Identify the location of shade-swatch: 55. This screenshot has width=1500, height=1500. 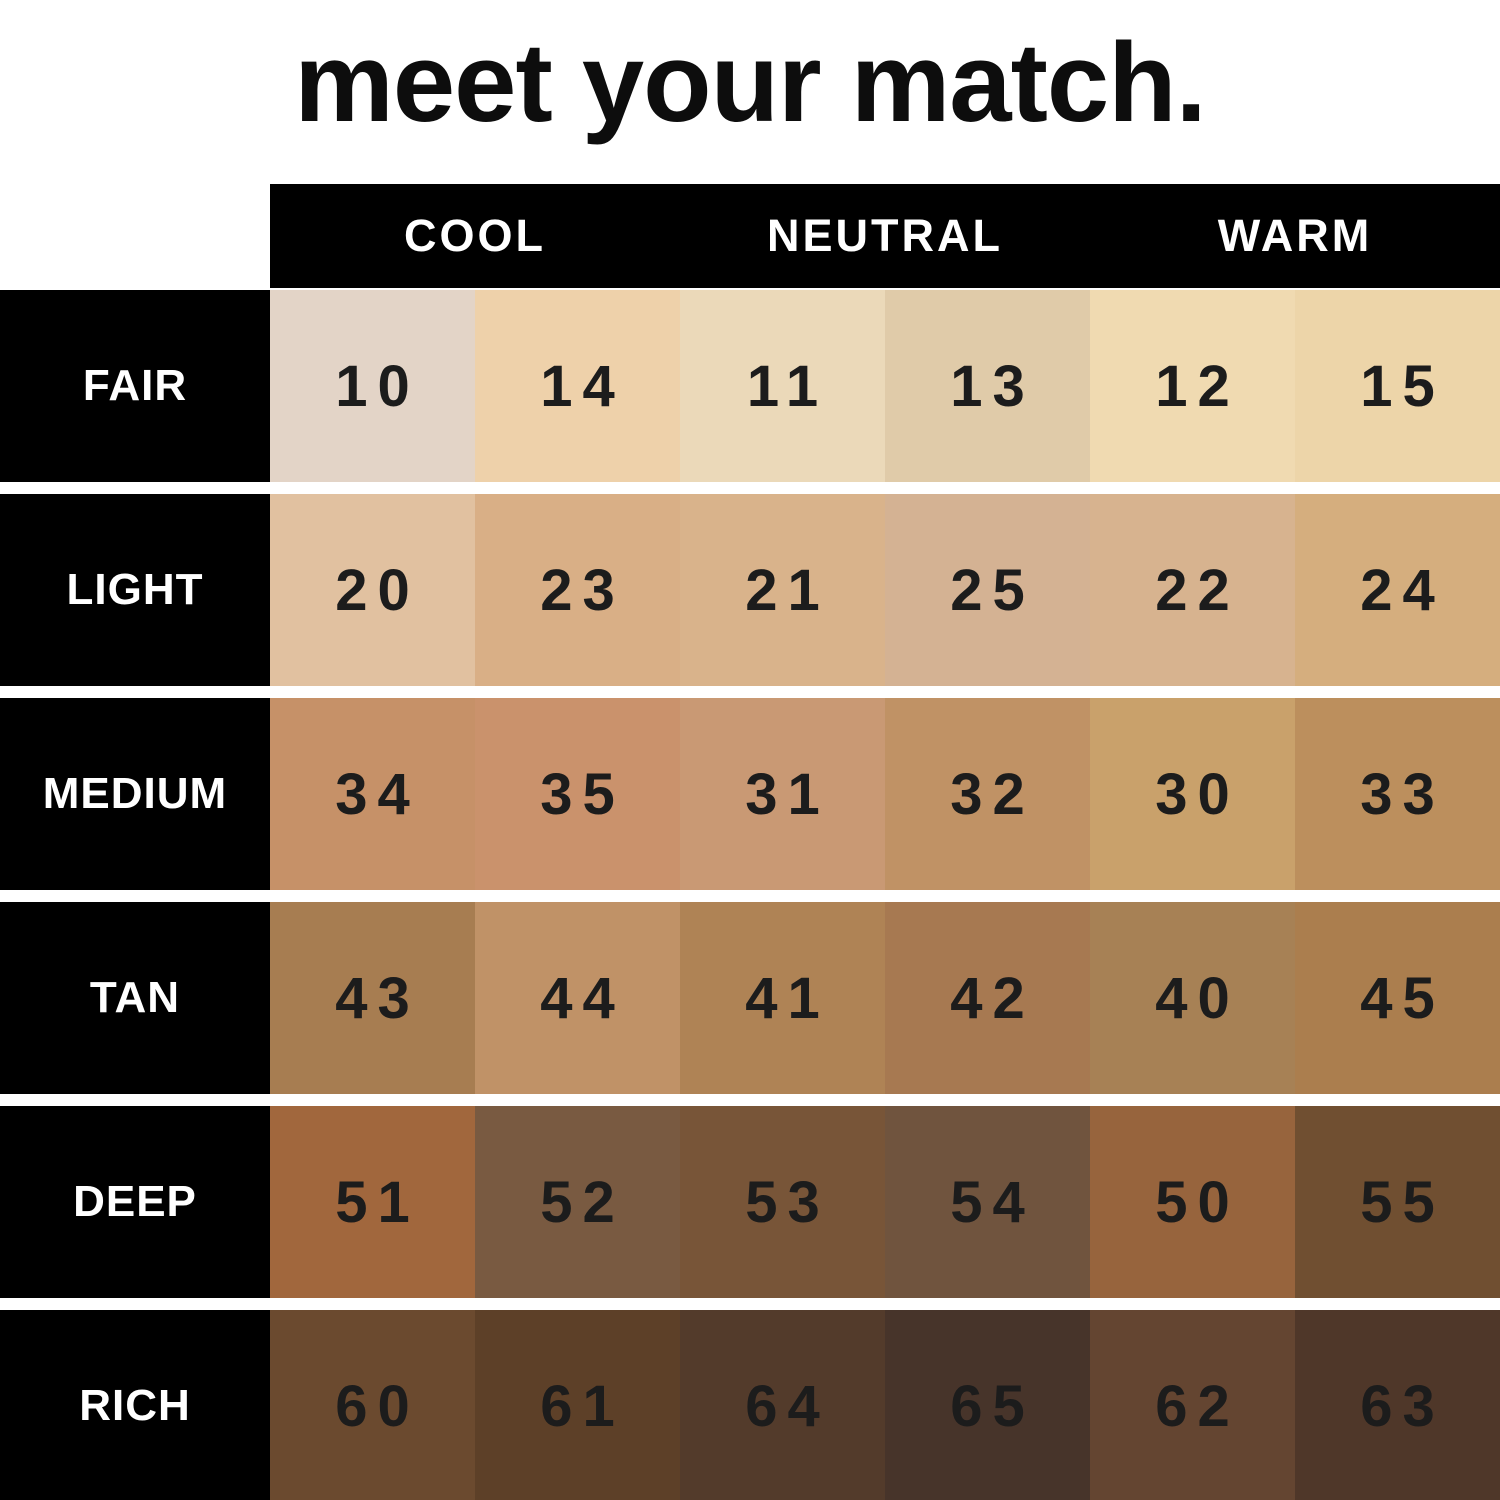
(1397, 1202).